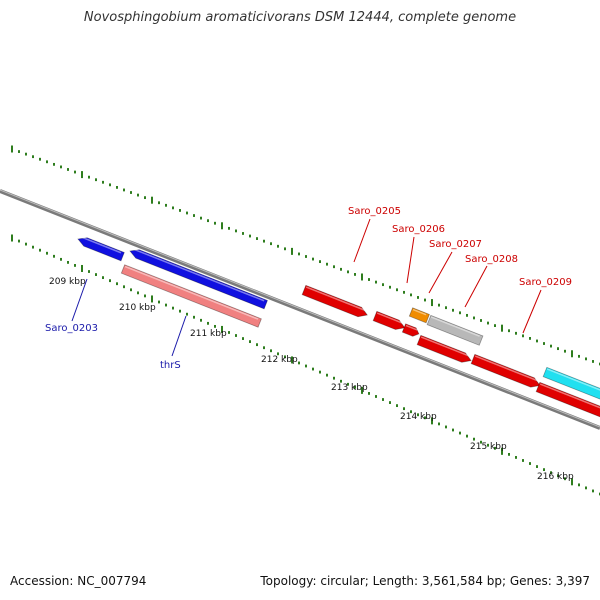  What do you see at coordinates (137, 308) in the screenshot?
I see `scale-label: 210 kbp` at bounding box center [137, 308].